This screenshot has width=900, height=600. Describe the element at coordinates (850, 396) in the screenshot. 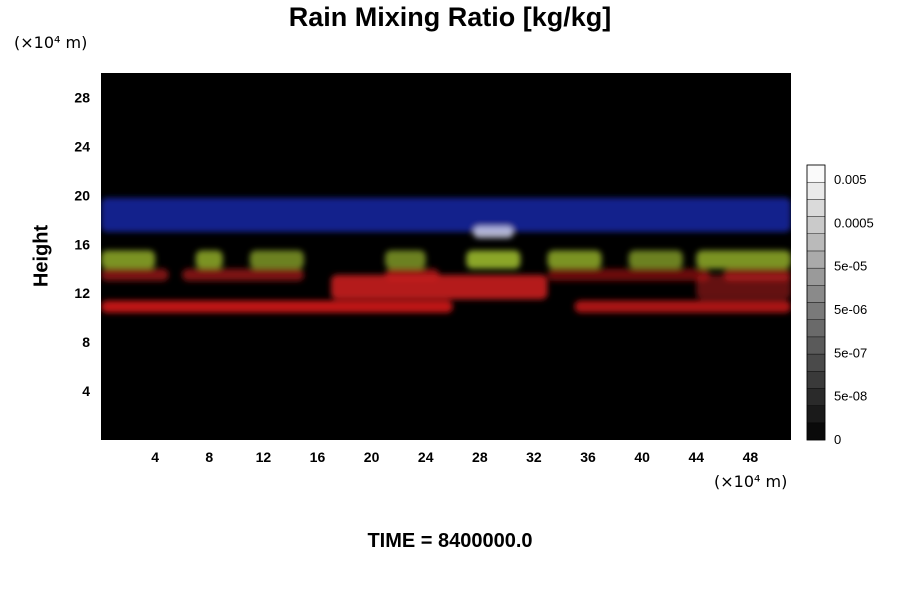

I see `colorbar-tick-label: 5e-08` at that location.